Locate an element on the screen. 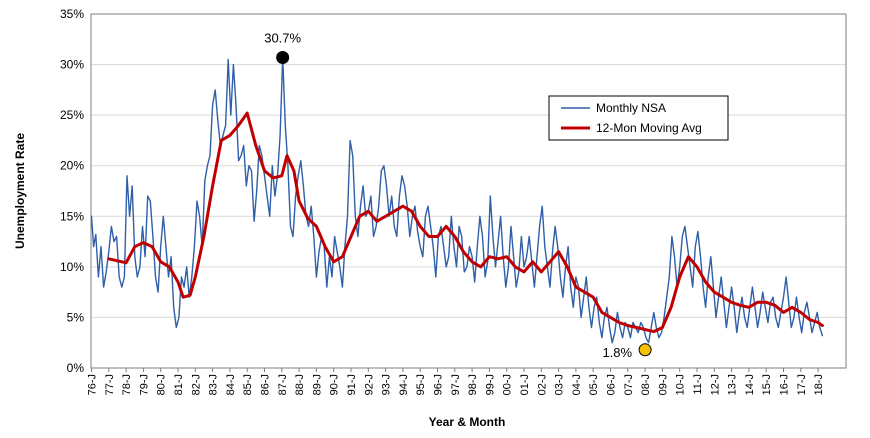 The width and height of the screenshot is (870, 438). y-tick-label: 15% is located at coordinates (72, 216).